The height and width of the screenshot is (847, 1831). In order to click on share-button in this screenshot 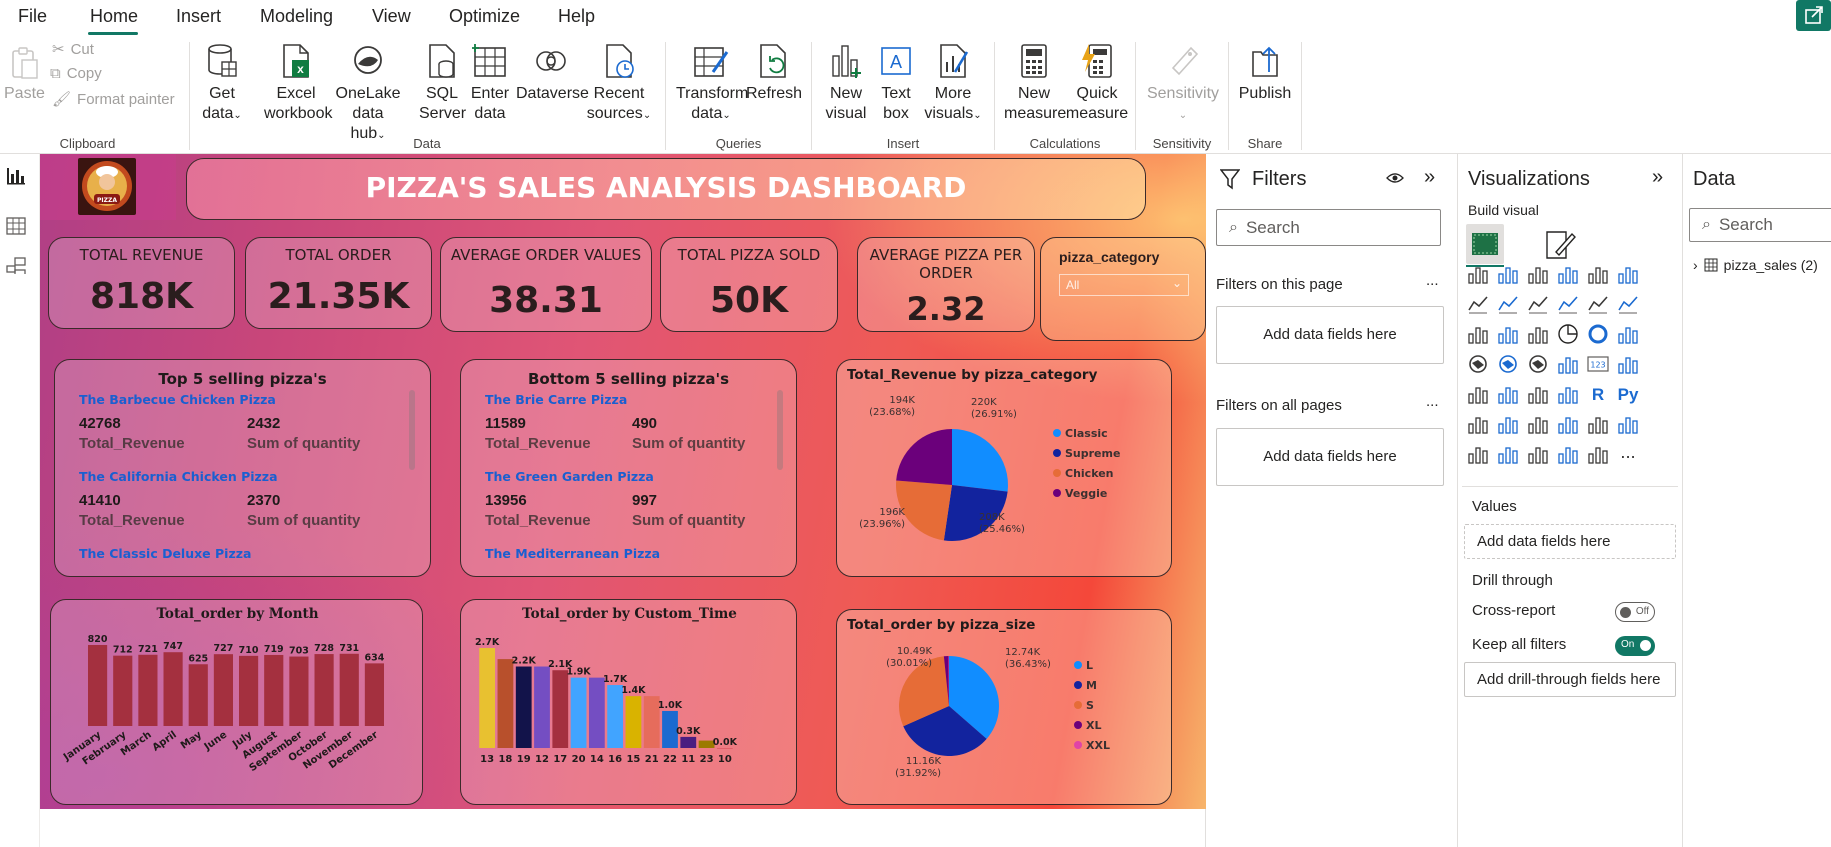, I will do `click(1813, 15)`.